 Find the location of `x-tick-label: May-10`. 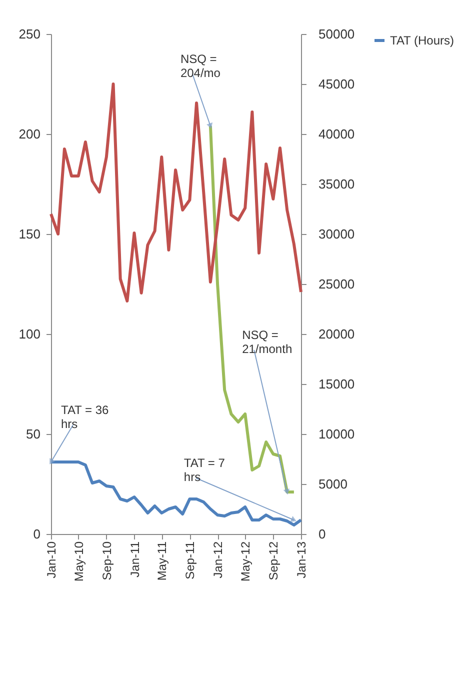

x-tick-label: May-10 is located at coordinates (79, 561).